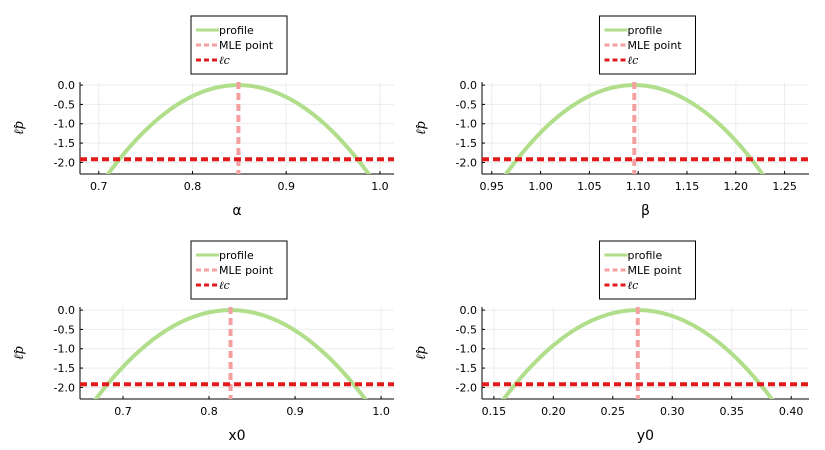 The height and width of the screenshot is (450, 825). What do you see at coordinates (492, 186) in the screenshot?
I see `x-tick-label: 0.95` at bounding box center [492, 186].